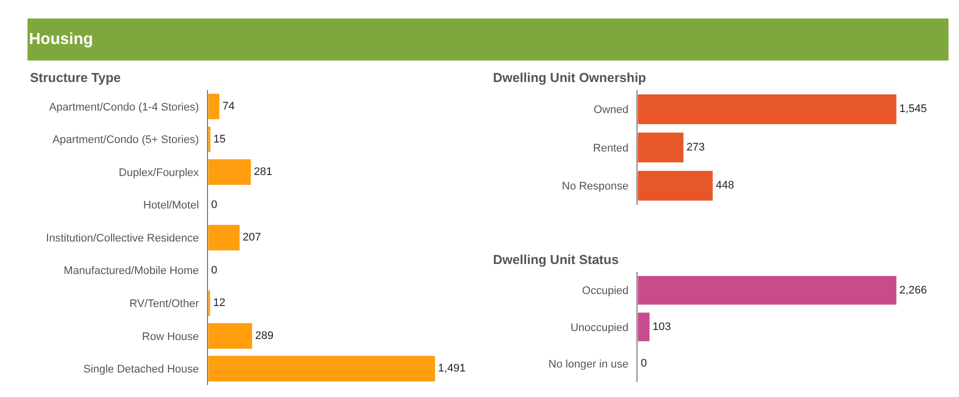  Describe the element at coordinates (164, 304) in the screenshot. I see `y-tick-label: RV/Tent/Other` at that location.